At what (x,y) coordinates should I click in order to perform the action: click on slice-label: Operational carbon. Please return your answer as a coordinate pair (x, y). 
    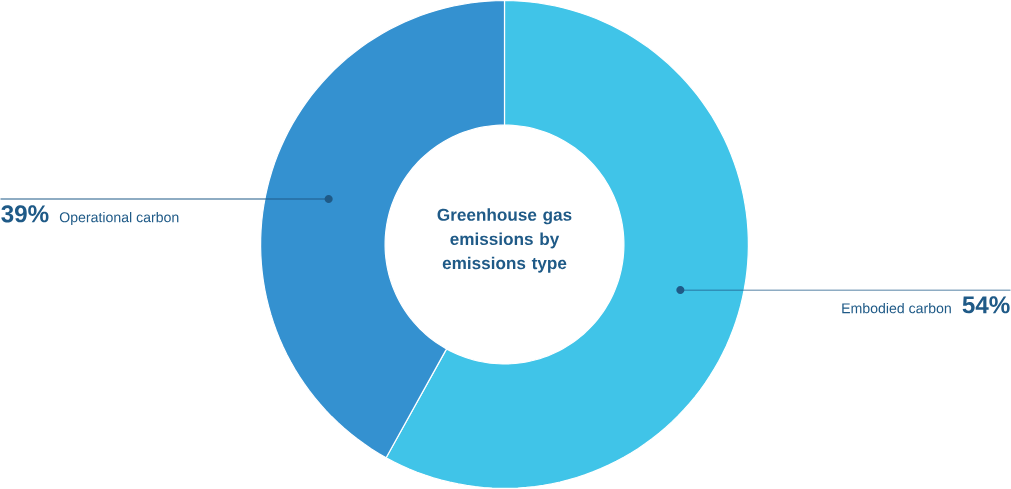
    Looking at the image, I should click on (119, 218).